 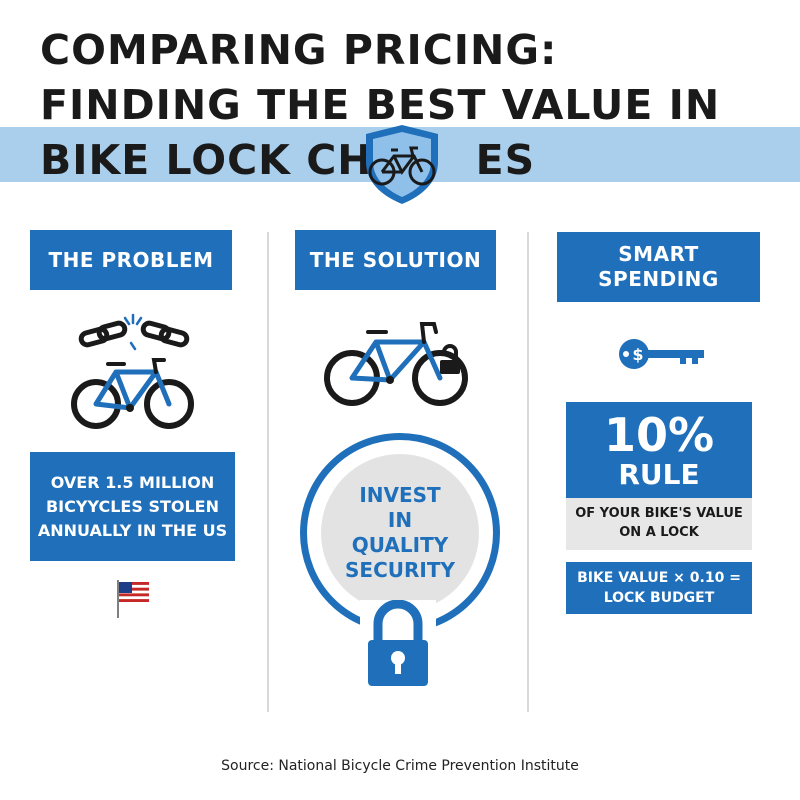 I want to click on rule-word: RULE, so click(x=659, y=474).